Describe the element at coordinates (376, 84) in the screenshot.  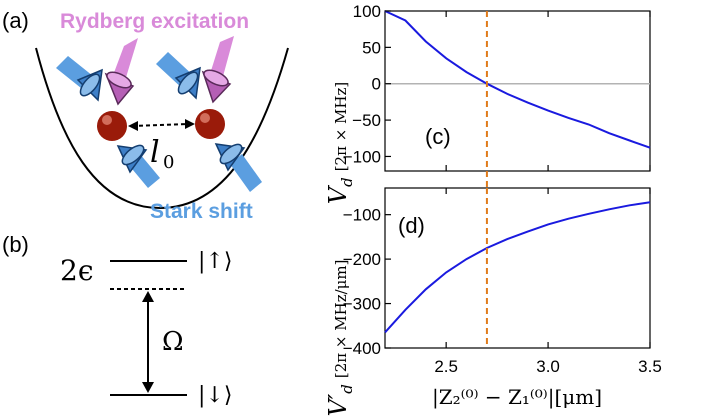
I see `chart-c-ytick-label: 0` at that location.